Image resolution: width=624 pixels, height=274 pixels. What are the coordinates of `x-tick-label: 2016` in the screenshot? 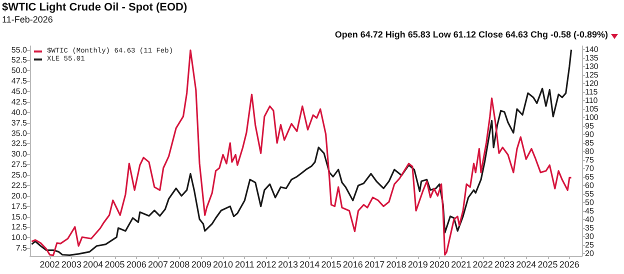 It's located at (352, 265).